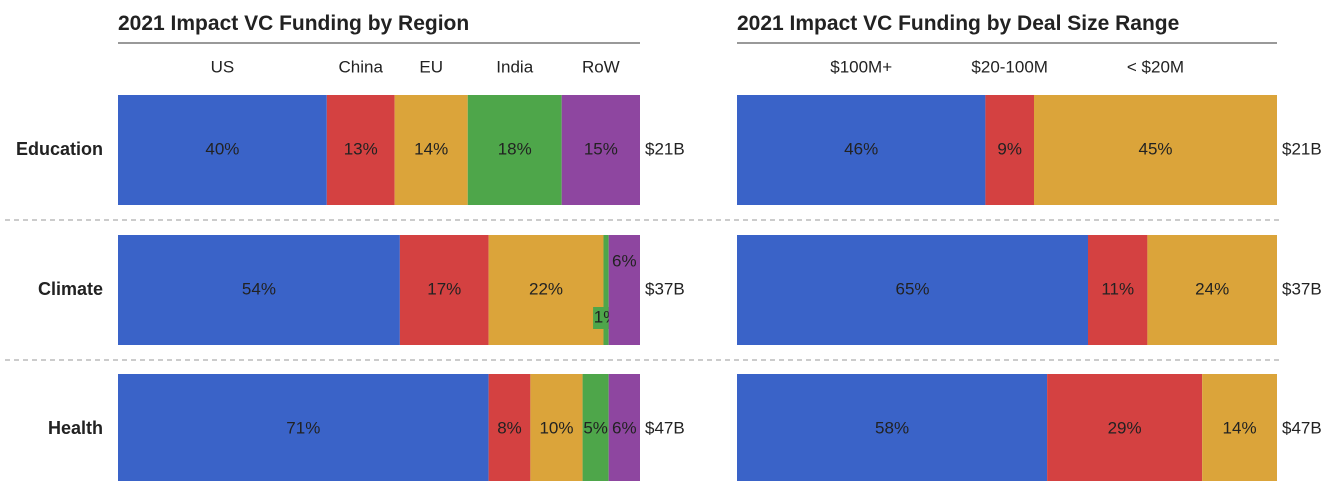 The width and height of the screenshot is (1341, 481). What do you see at coordinates (59, 149) in the screenshot?
I see `row-label: Education` at bounding box center [59, 149].